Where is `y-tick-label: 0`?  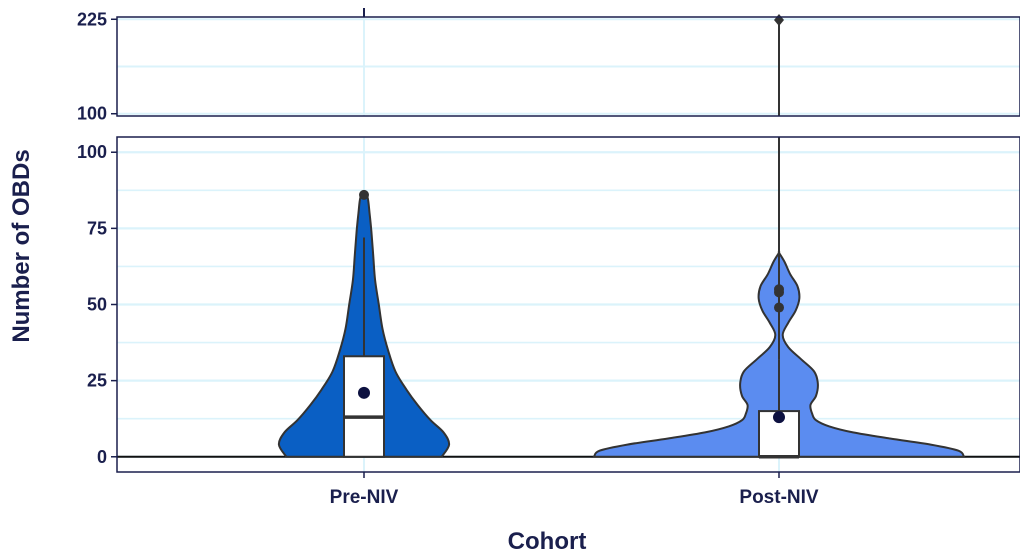
y-tick-label: 0 is located at coordinates (102, 457).